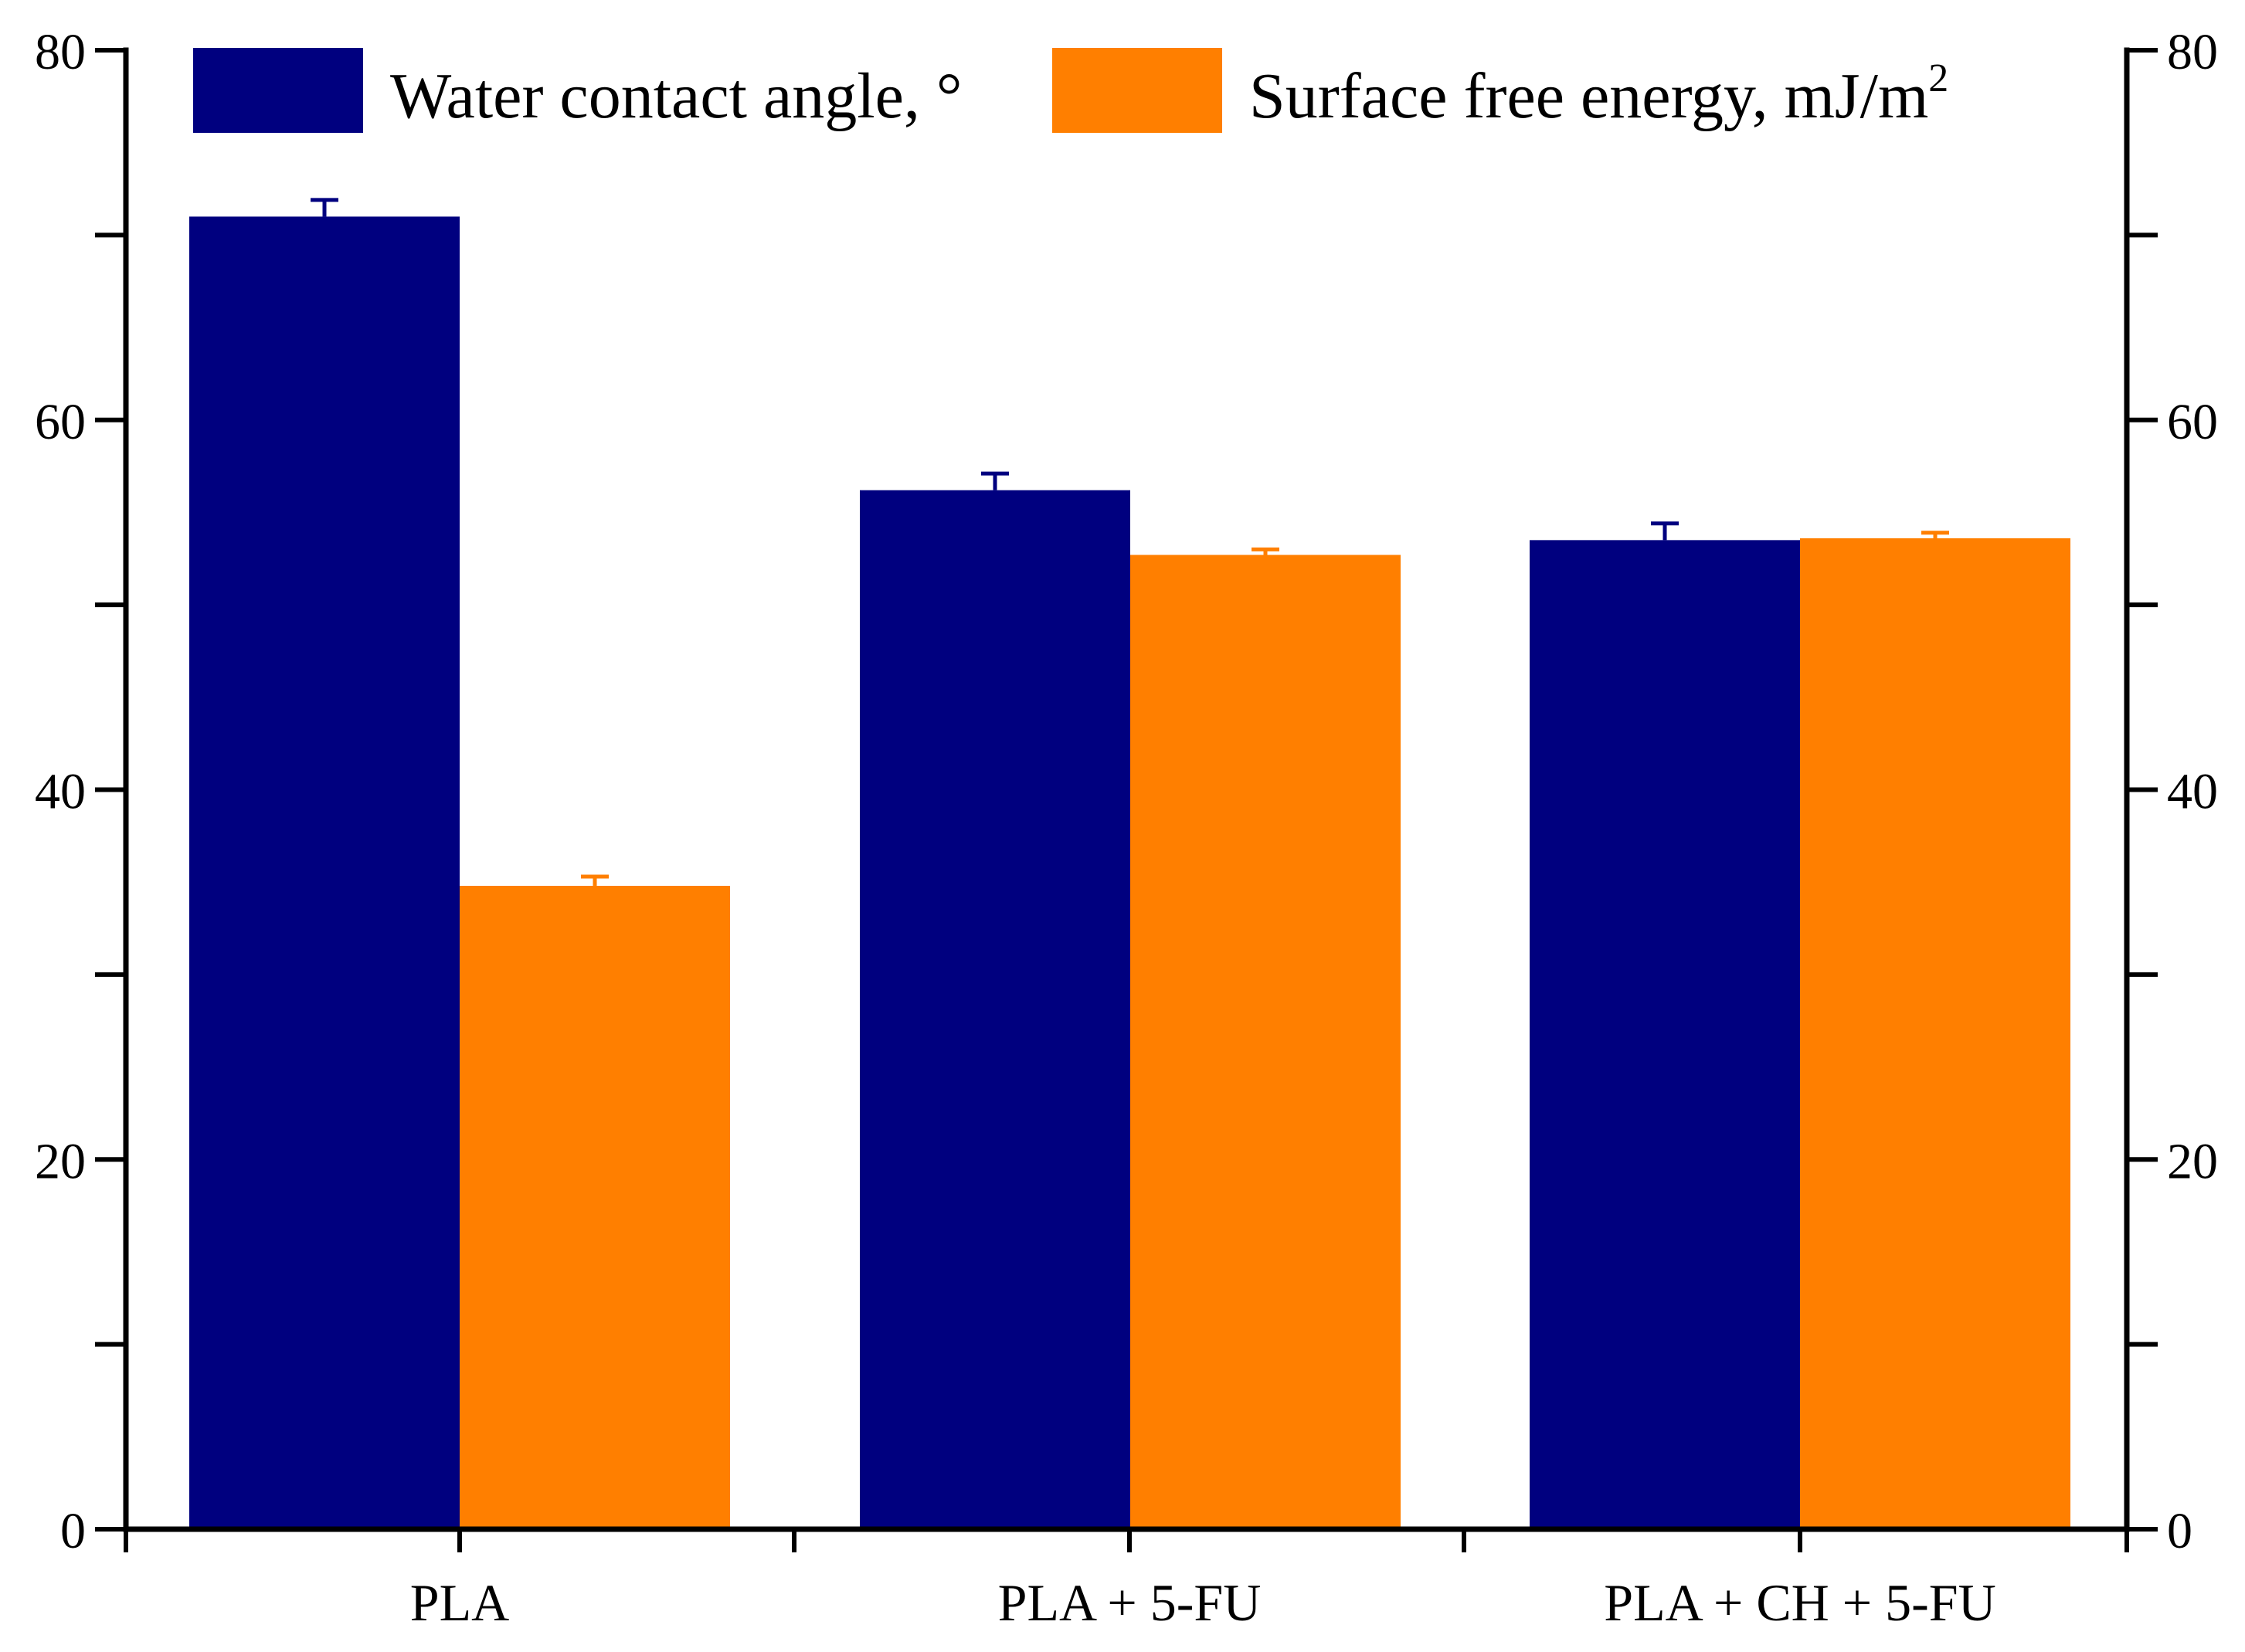 This screenshot has width=2245, height=1652. What do you see at coordinates (60, 422) in the screenshot?
I see `left-tick-label: 60` at bounding box center [60, 422].